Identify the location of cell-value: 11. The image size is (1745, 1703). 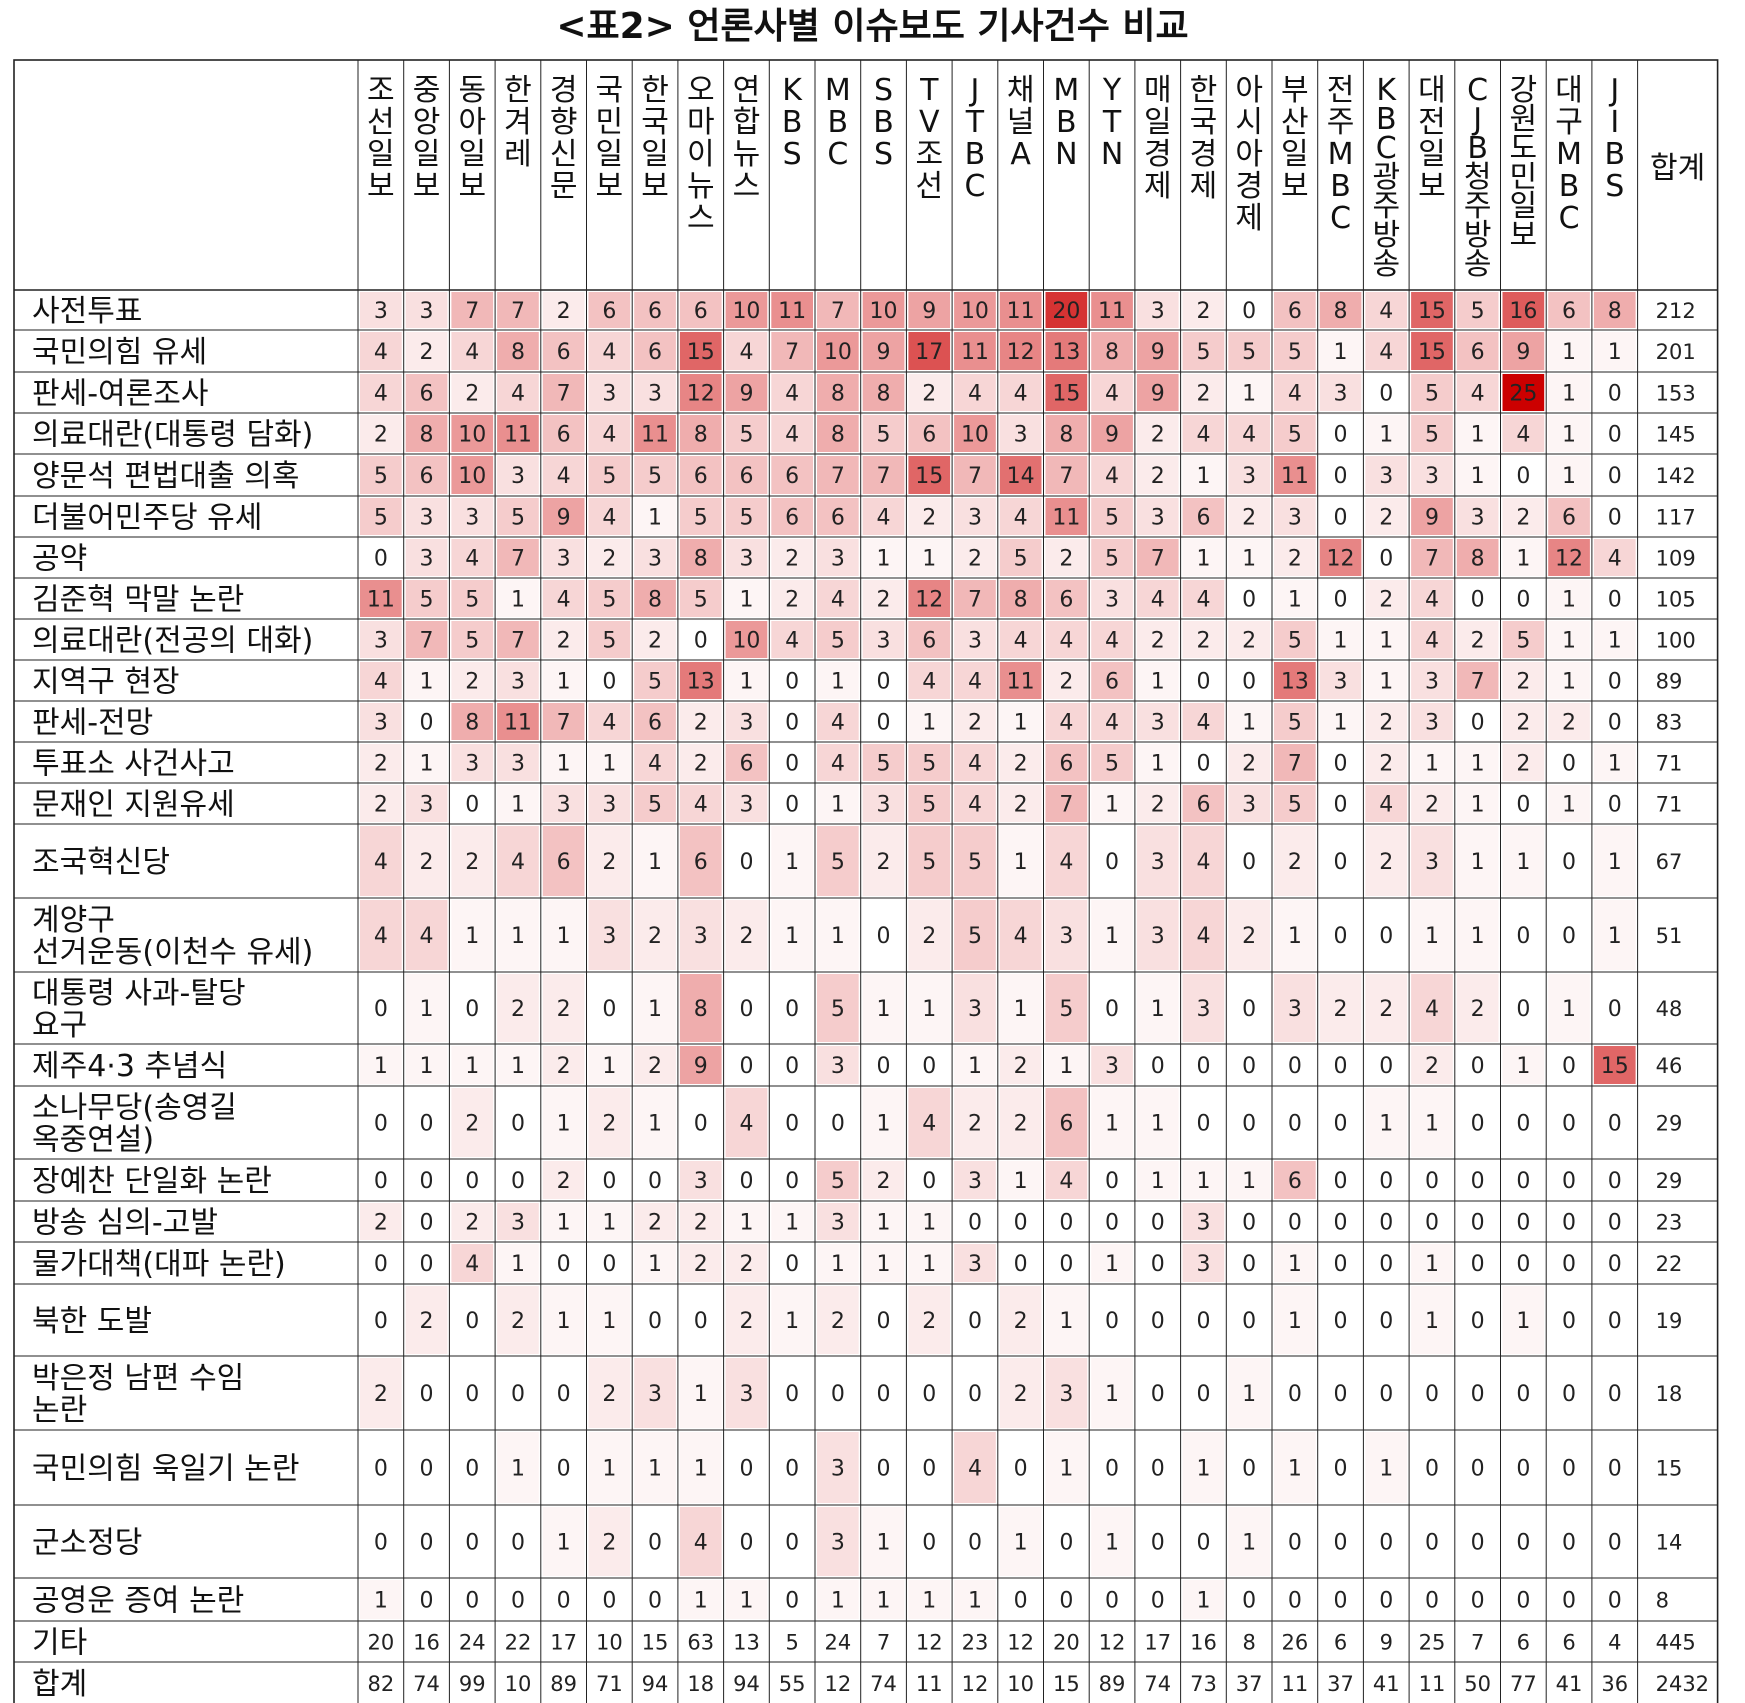
(518, 435).